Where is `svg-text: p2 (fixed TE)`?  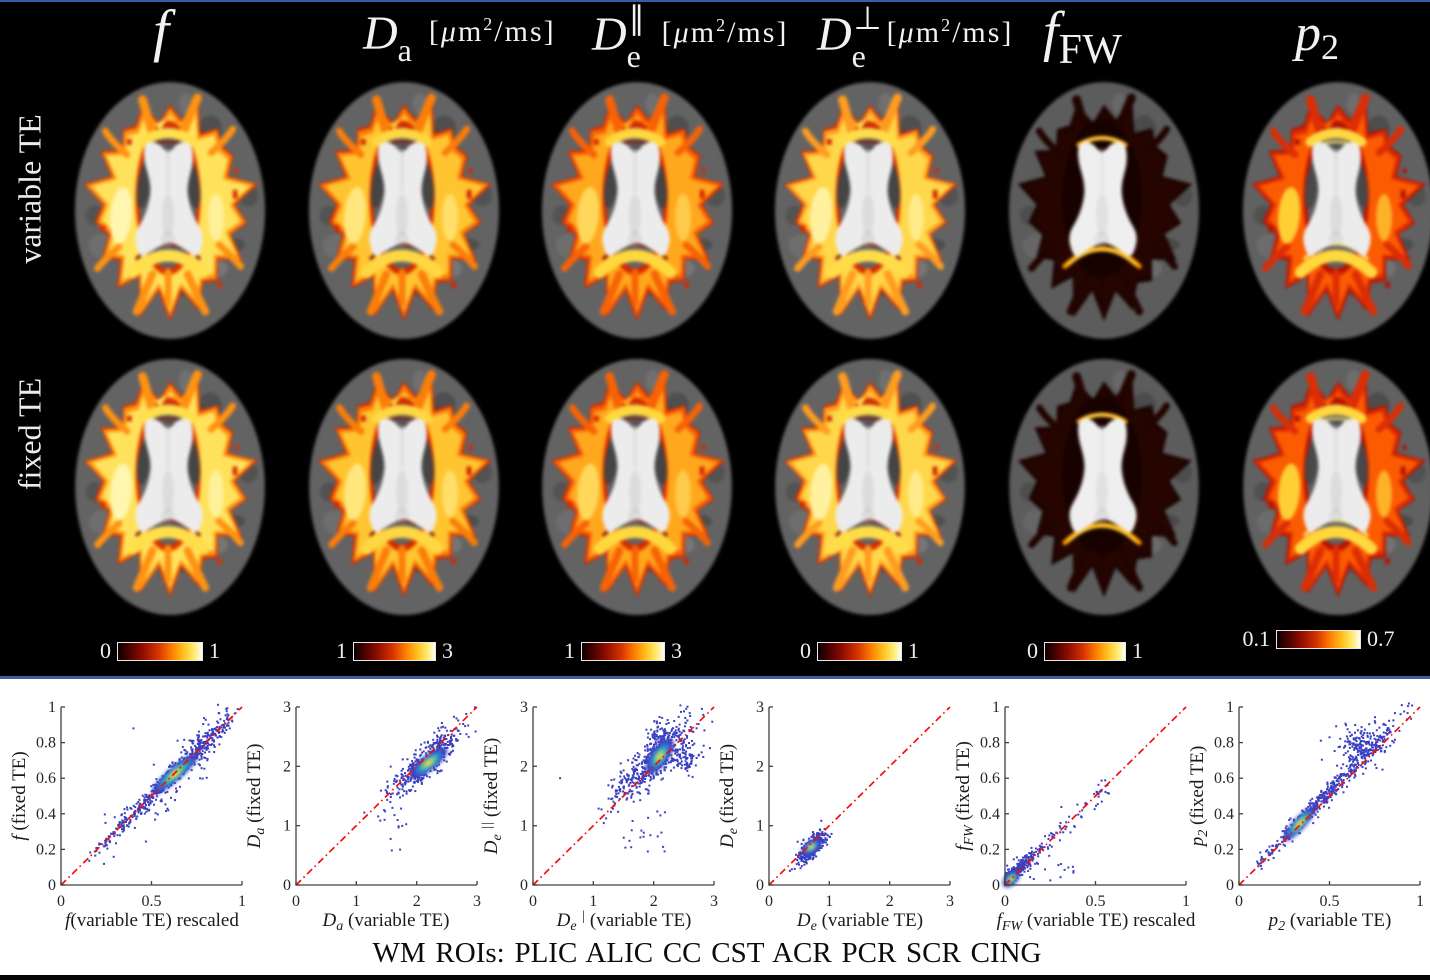
svg-text: p2 (fixed TE) is located at coordinates (1199, 797).